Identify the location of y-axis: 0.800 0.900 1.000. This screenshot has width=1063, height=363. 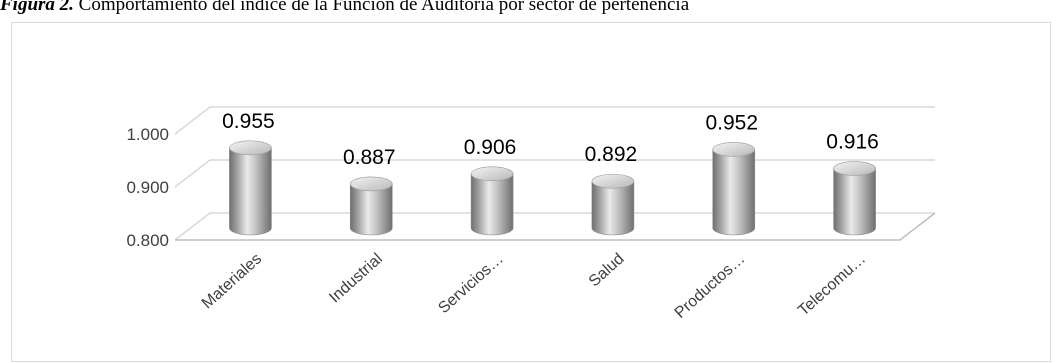
(147, 187).